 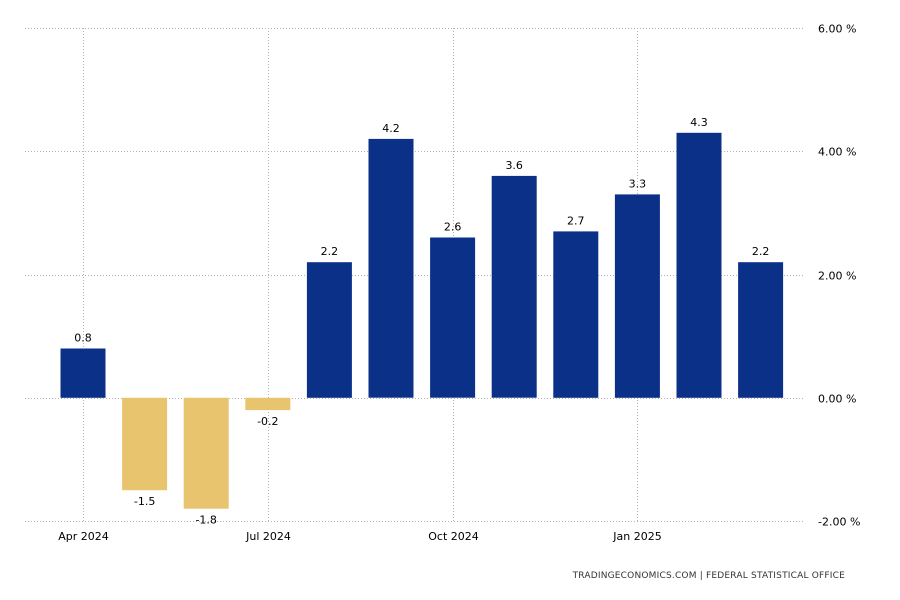 What do you see at coordinates (837, 399) in the screenshot?
I see `y-tick-label: 0.00 %` at bounding box center [837, 399].